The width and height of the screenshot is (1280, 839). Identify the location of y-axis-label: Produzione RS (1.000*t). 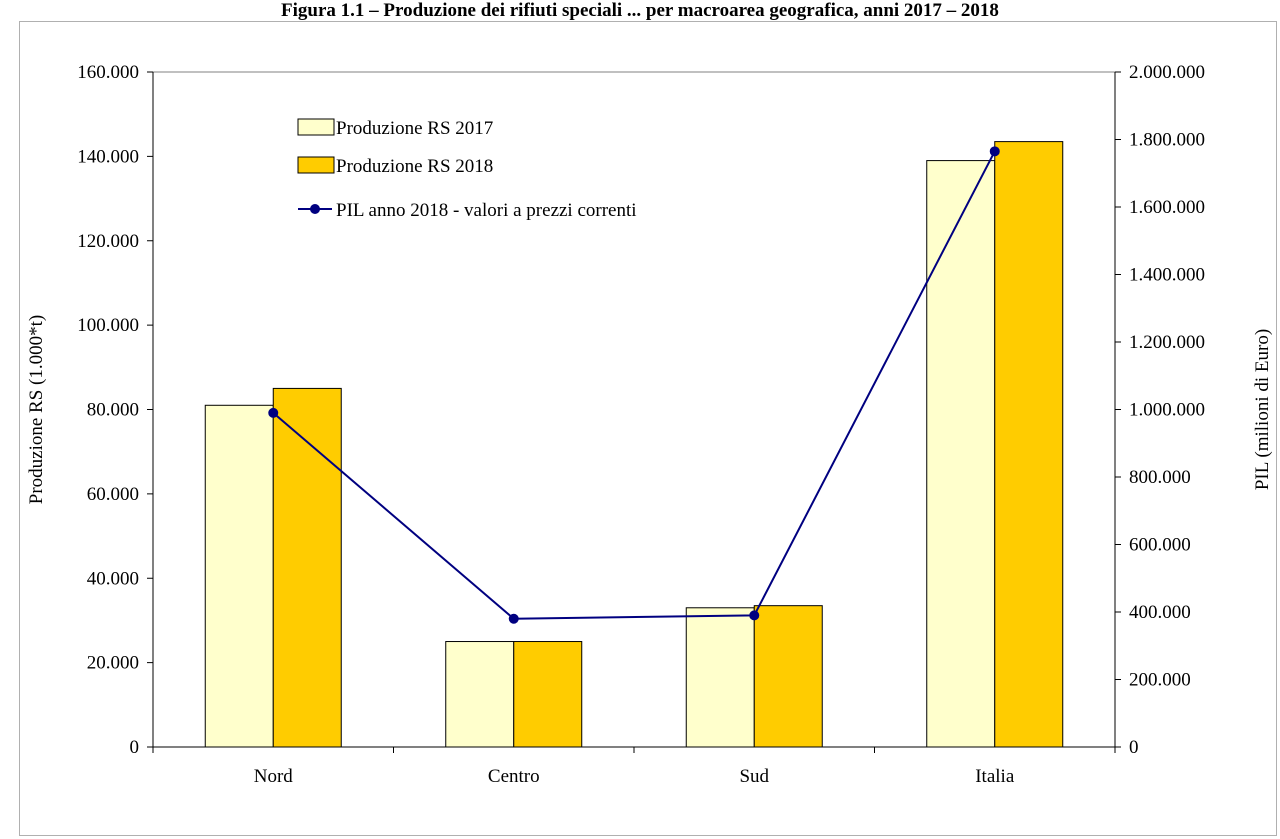
(36, 409).